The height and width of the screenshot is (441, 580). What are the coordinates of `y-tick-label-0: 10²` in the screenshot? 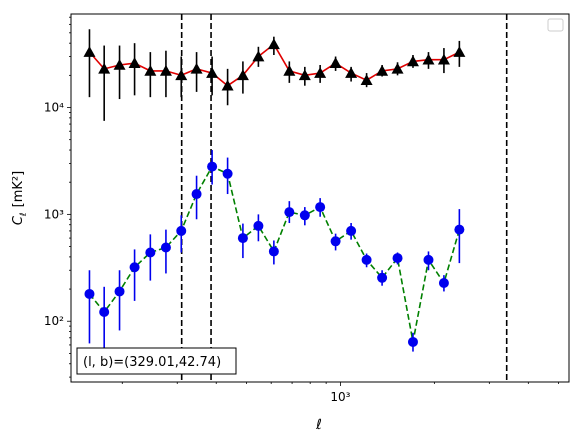 It's located at (54, 321).